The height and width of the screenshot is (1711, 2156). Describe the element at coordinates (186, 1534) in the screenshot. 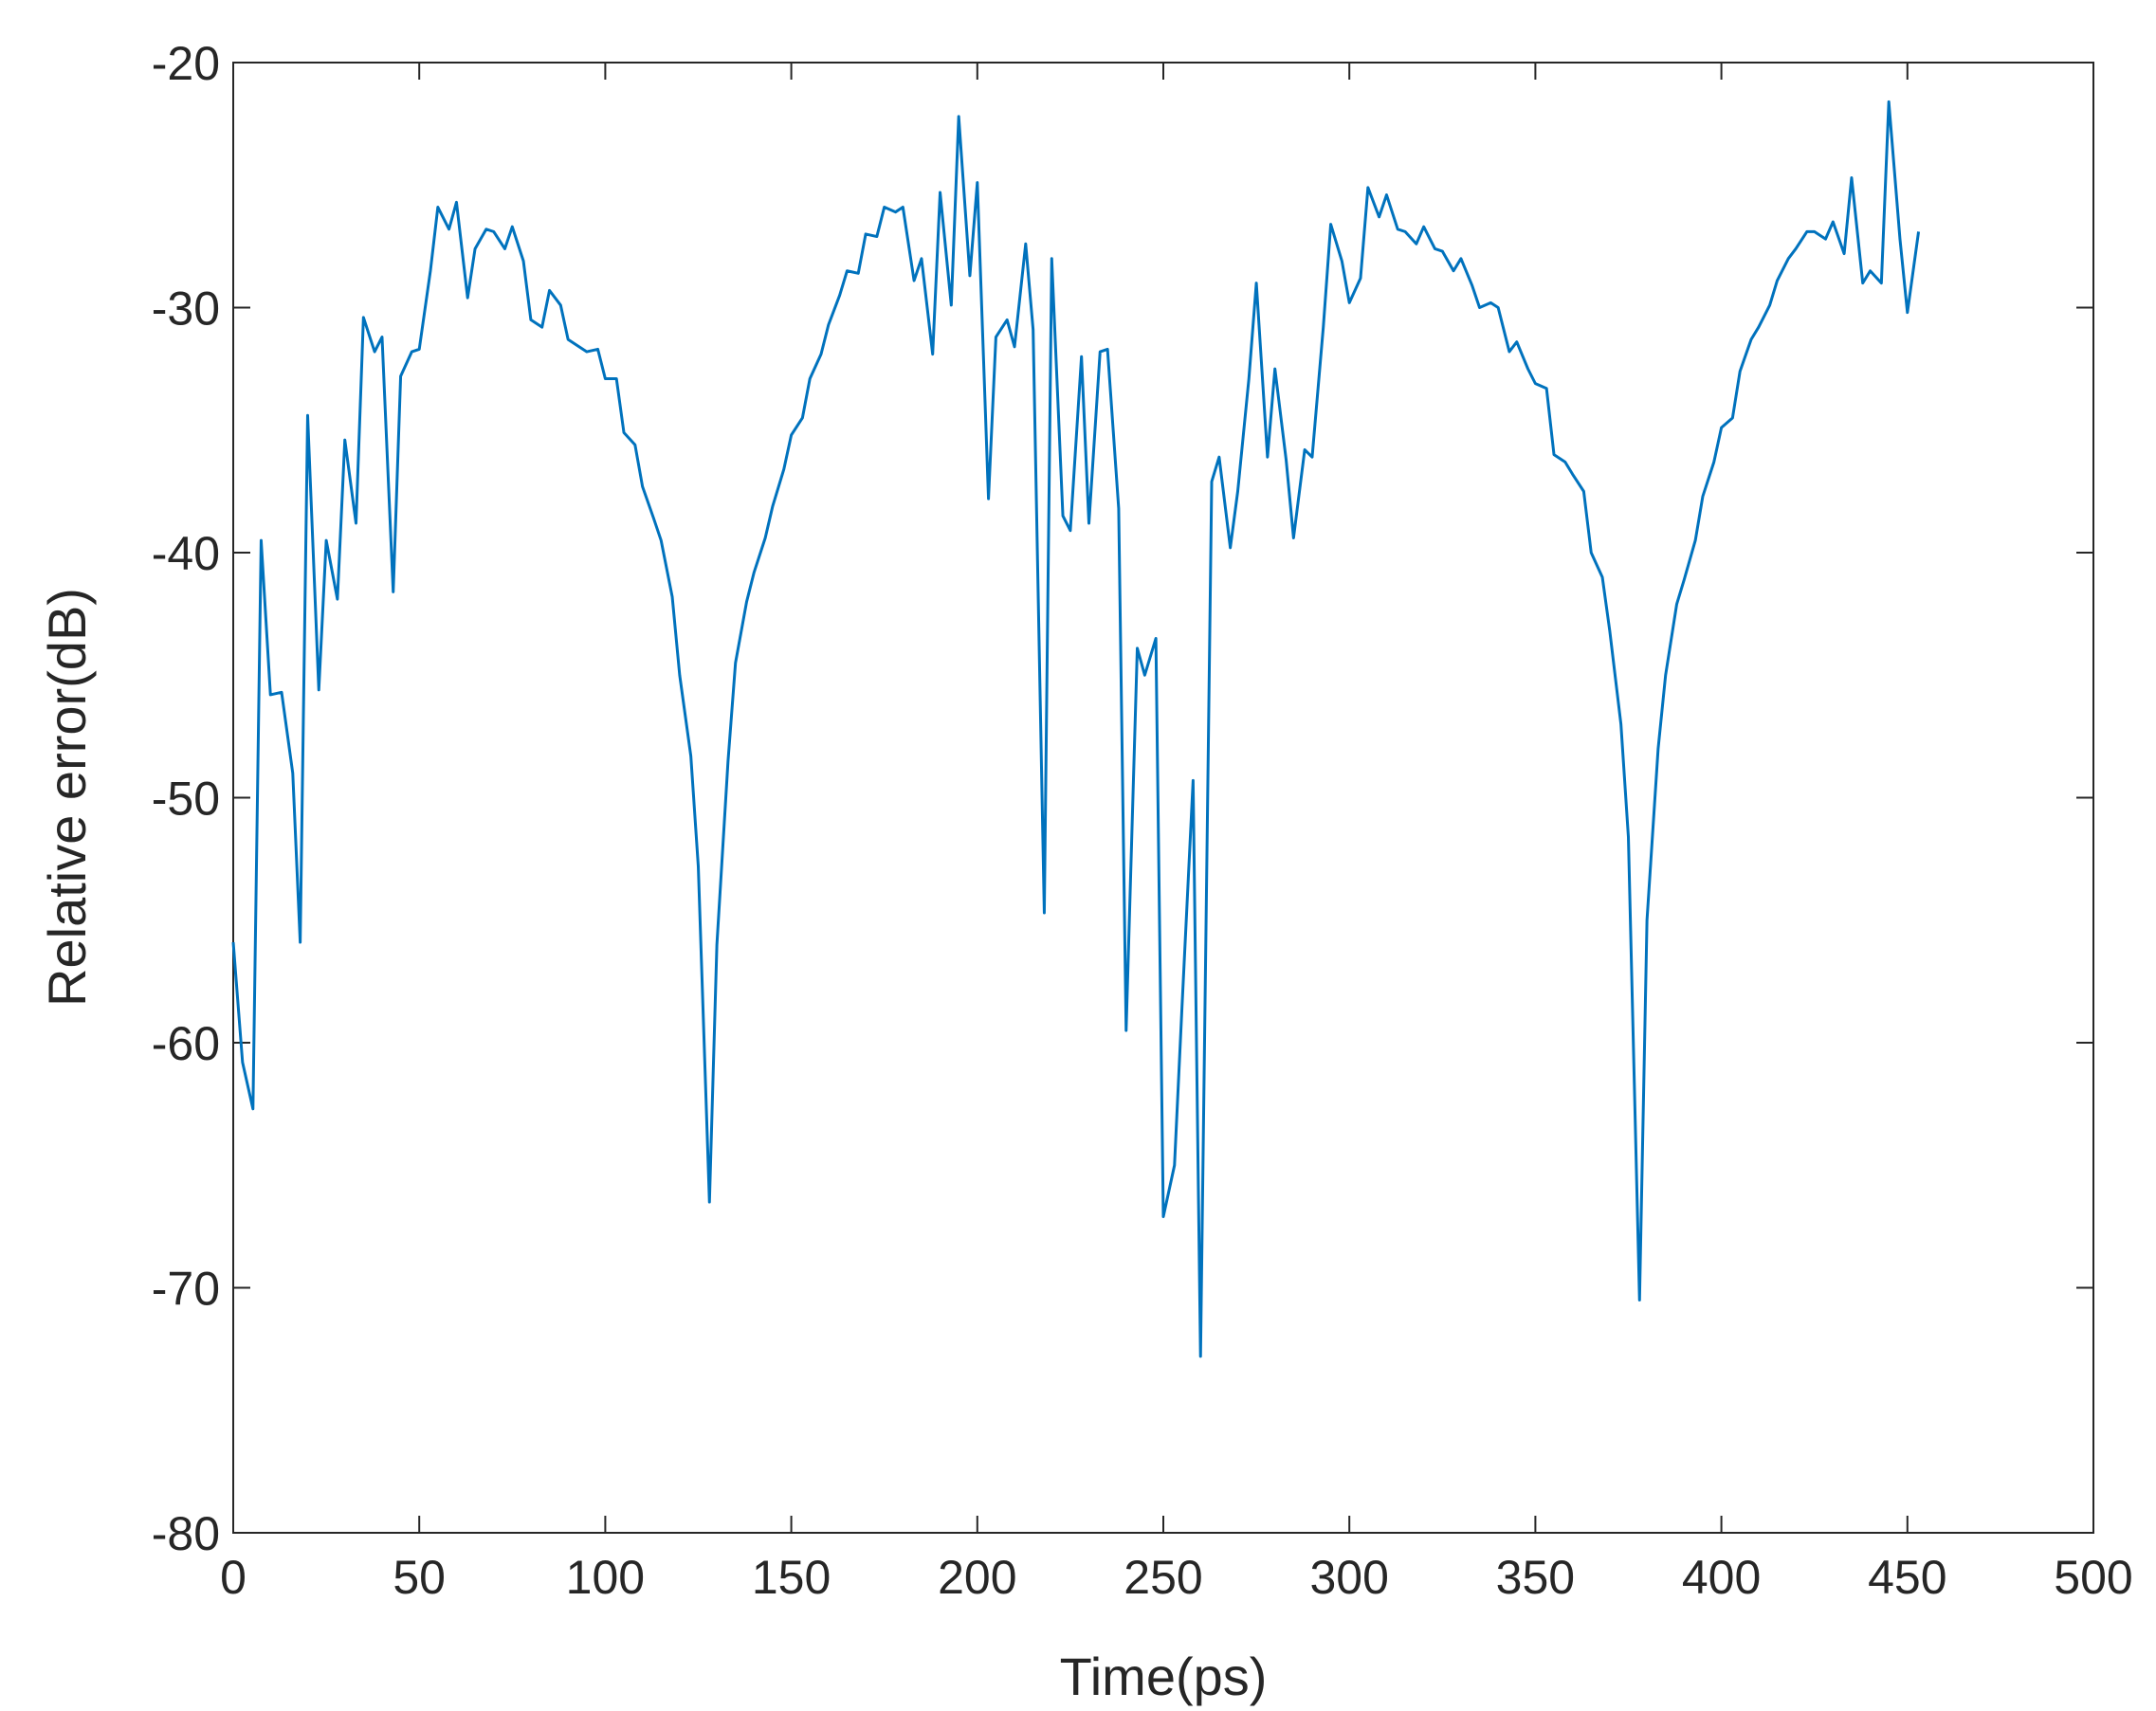

I see `y-tick-label: -80` at that location.